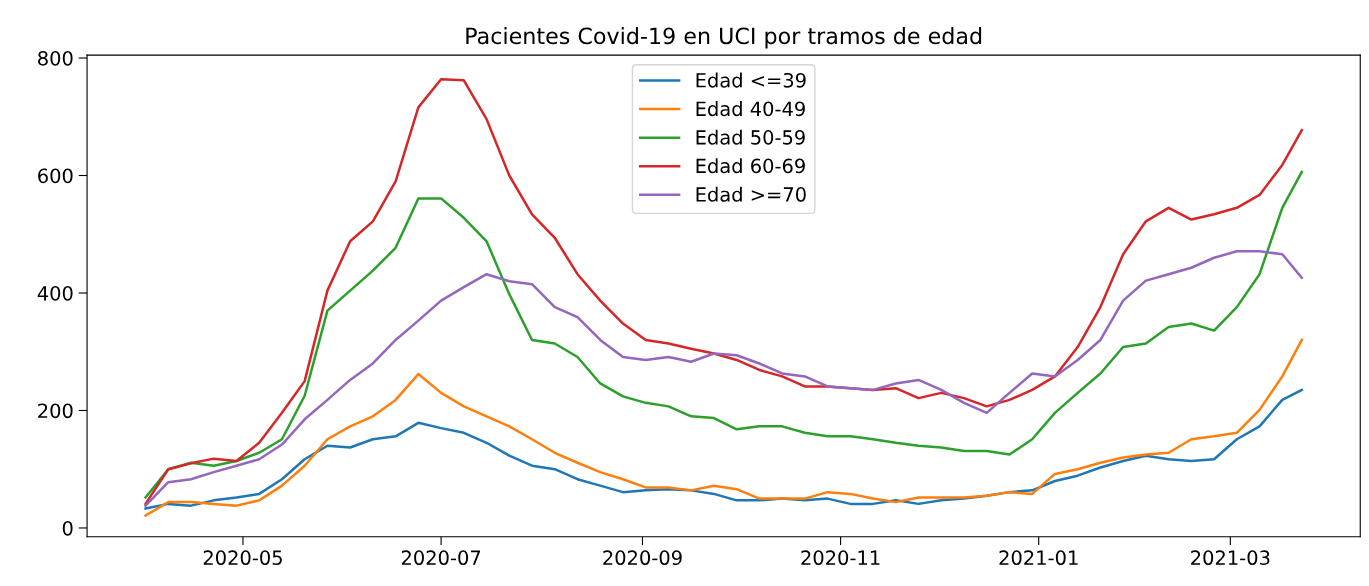 This screenshot has height=586, width=1369. Describe the element at coordinates (840, 558) in the screenshot. I see `x-tick-label: 2020-11` at that location.